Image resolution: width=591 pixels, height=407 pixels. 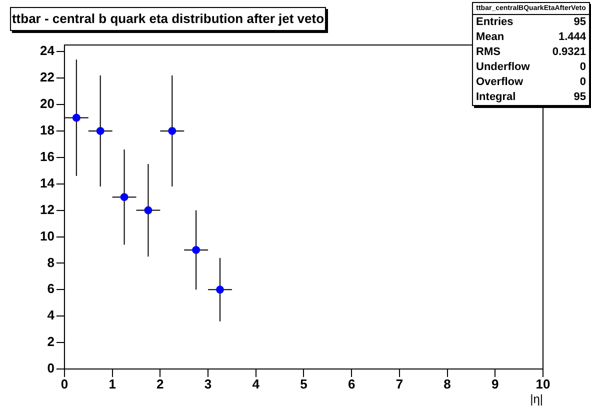 I want to click on chart-title: ttbar - central b quark eta distribution after jet veto, so click(x=168, y=19).